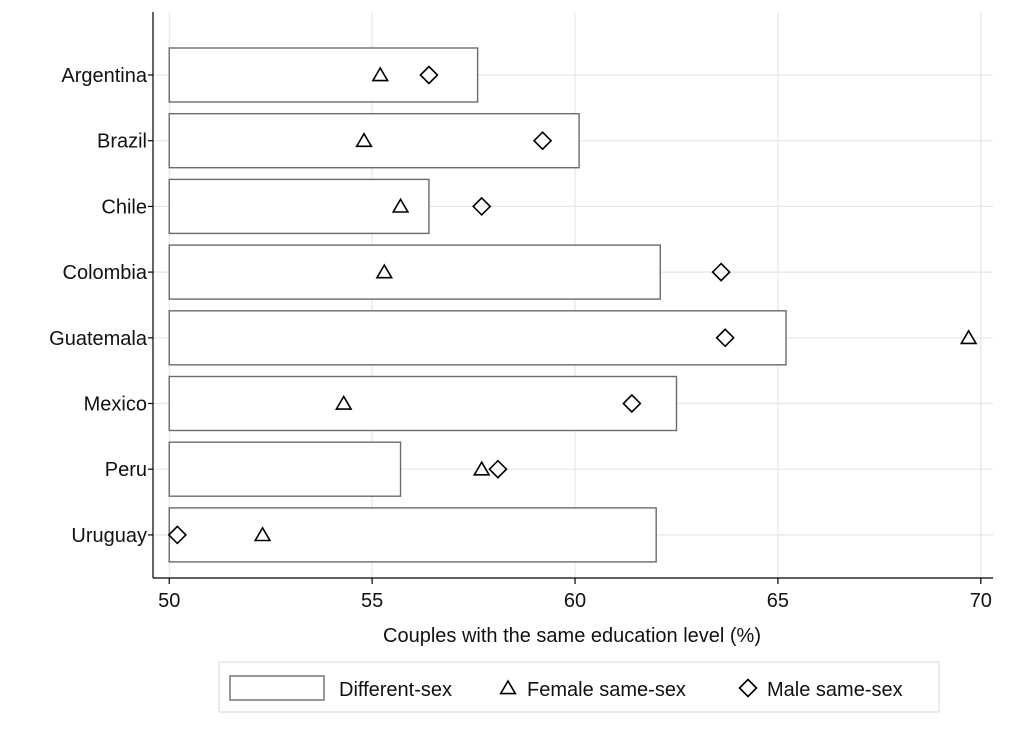 The height and width of the screenshot is (740, 1018). I want to click on y-tick-label: Mexico, so click(115, 405).